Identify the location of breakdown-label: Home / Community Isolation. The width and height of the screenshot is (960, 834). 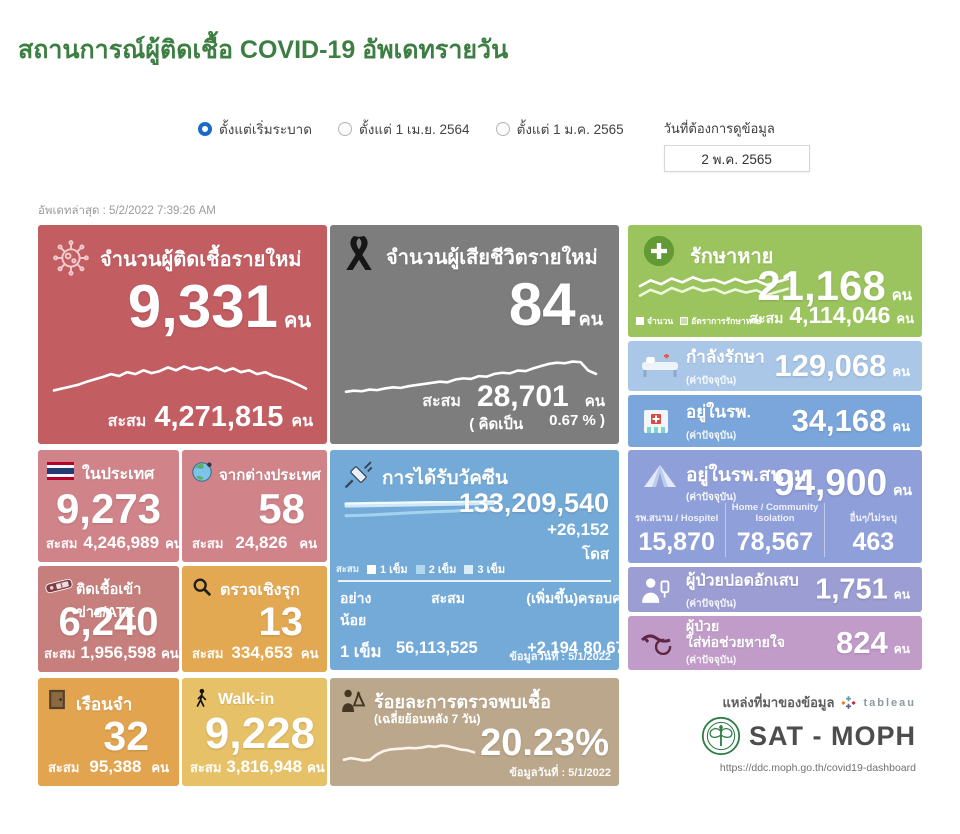
(775, 513).